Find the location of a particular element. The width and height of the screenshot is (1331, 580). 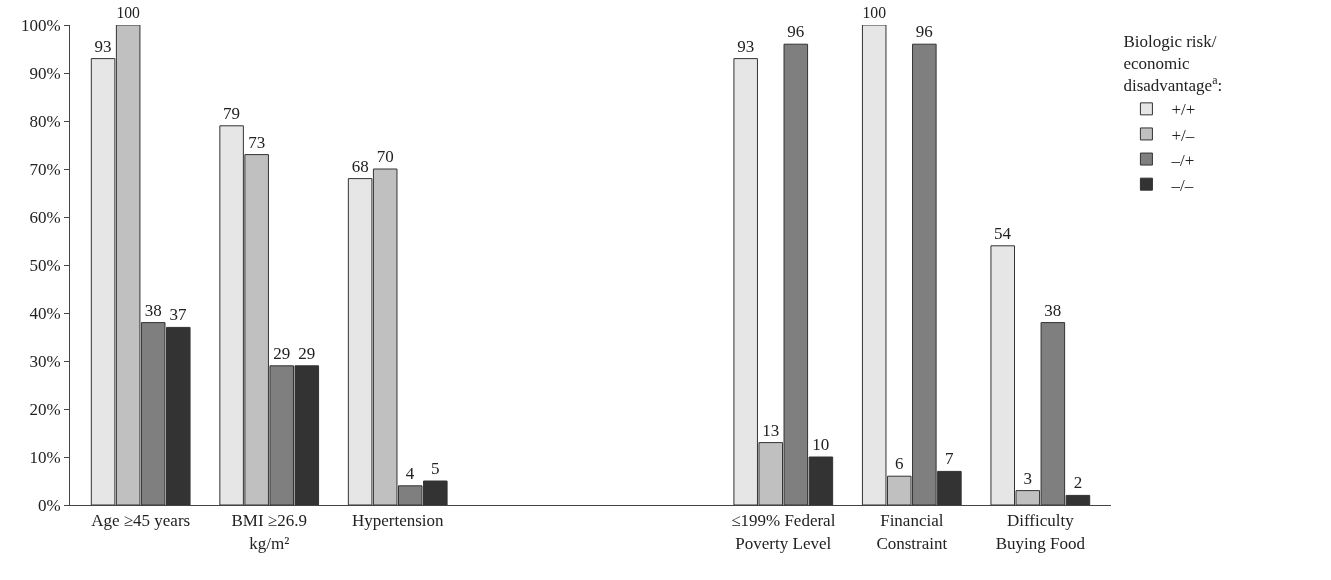

data-label: 70 is located at coordinates (385, 156).